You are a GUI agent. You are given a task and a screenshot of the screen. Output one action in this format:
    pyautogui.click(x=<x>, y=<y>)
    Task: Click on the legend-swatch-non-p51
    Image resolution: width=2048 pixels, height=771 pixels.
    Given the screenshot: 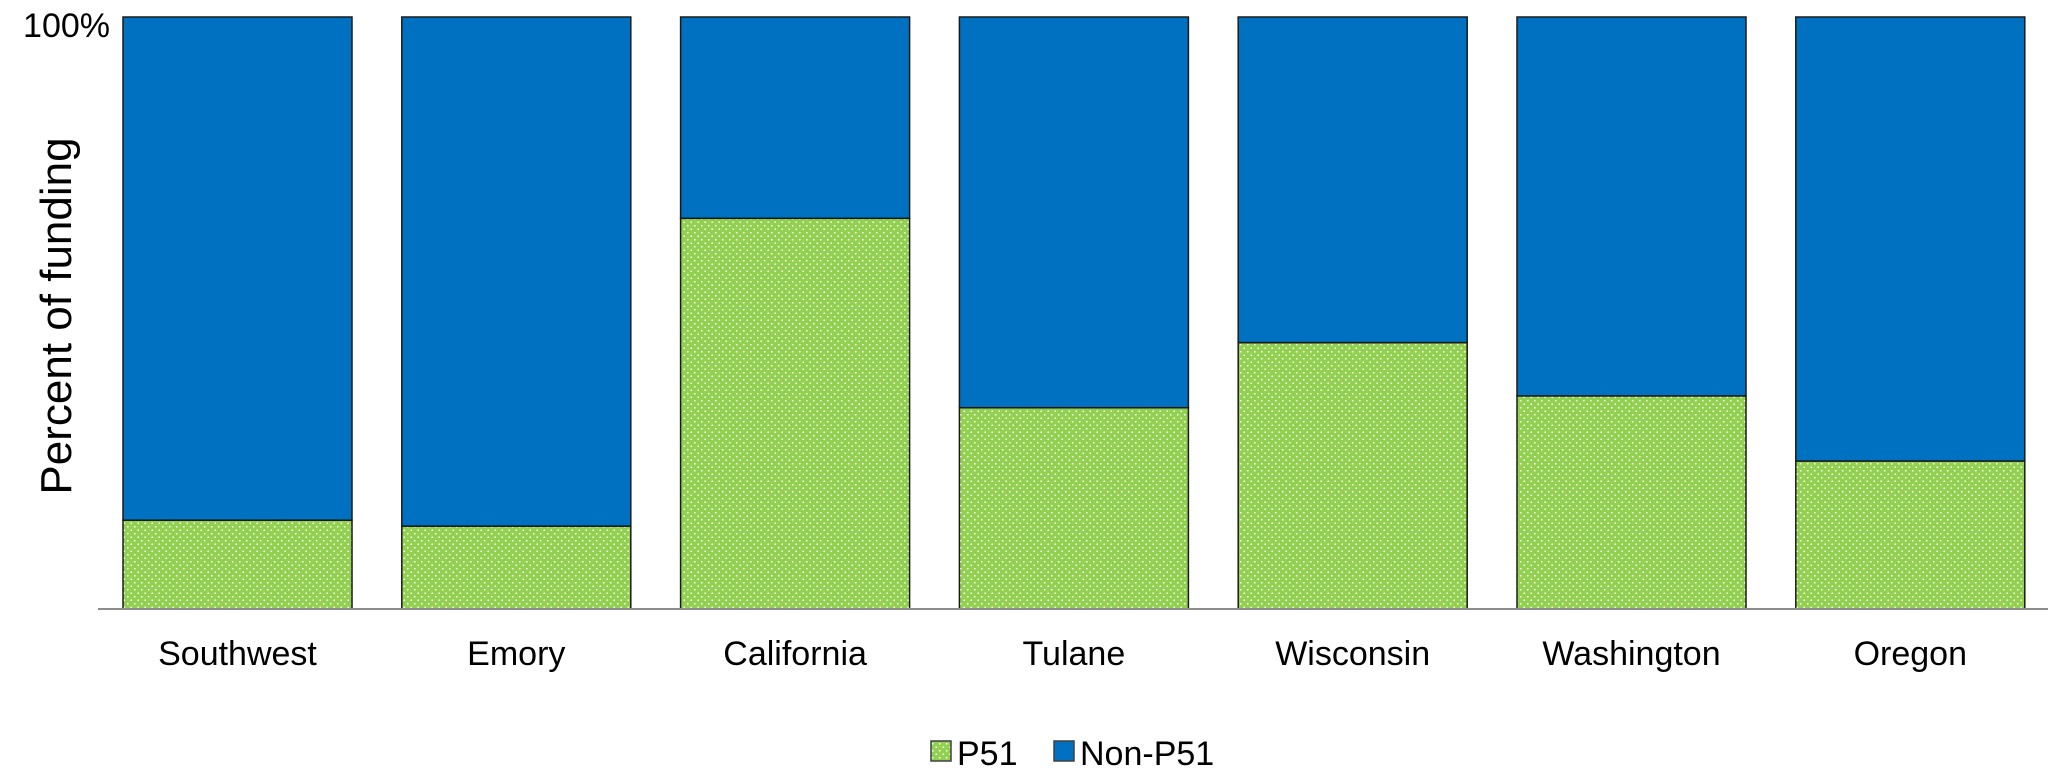 What is the action you would take?
    pyautogui.click(x=1064, y=751)
    